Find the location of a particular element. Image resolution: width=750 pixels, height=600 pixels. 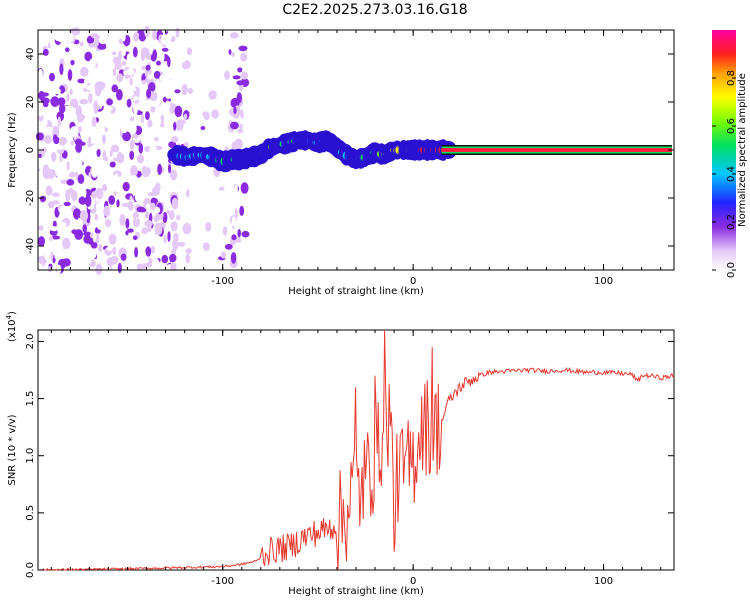

snr-y-multiplier: (x104) is located at coordinates (11, 326).